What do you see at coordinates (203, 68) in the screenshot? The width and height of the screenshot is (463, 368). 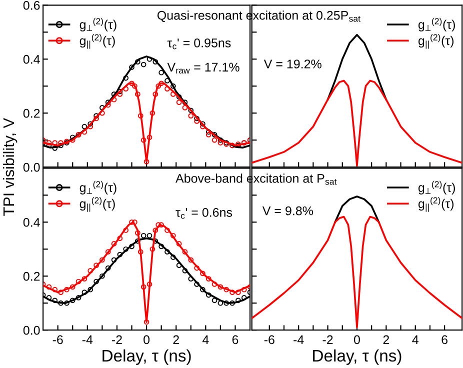 I see `annotation: V$_{raw}$ = 17.1%` at bounding box center [203, 68].